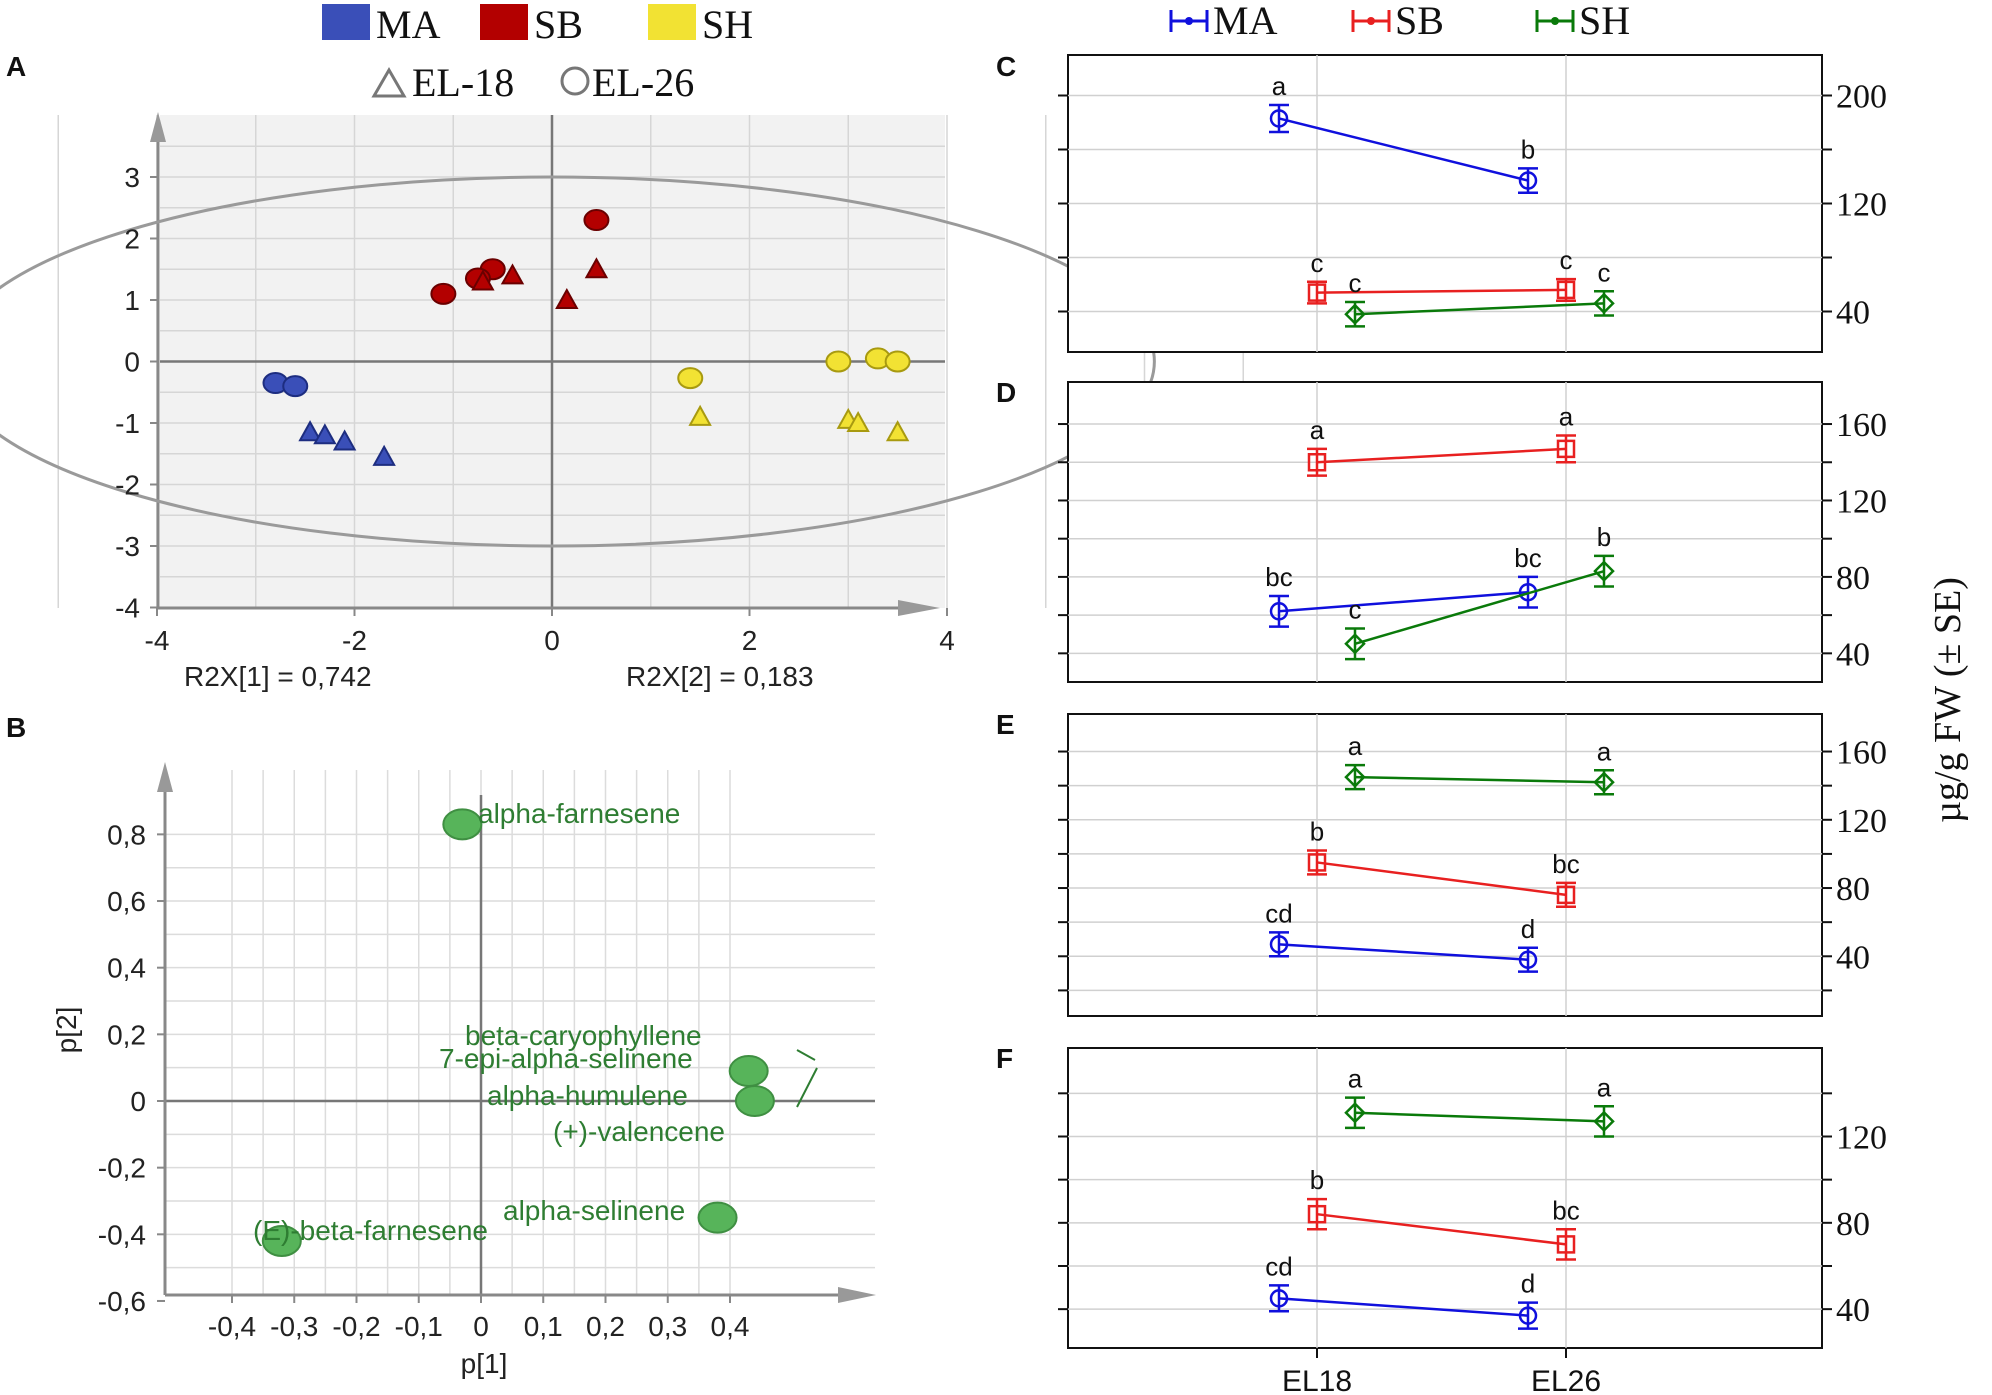 This screenshot has height=1395, width=1992. Describe the element at coordinates (583, 1035) in the screenshot. I see `loading-label-beta-caryophyllene: beta-caryophyllene` at that location.